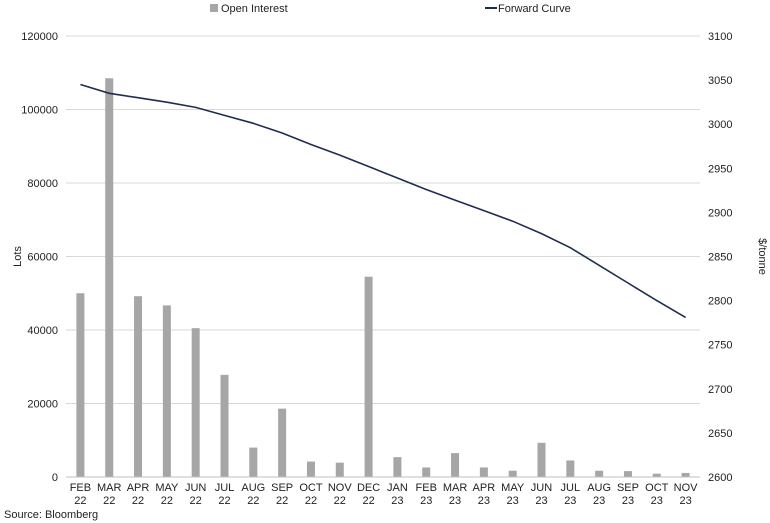 This screenshot has width=770, height=523. I want to click on left-tick-label: 60000, so click(42, 258).